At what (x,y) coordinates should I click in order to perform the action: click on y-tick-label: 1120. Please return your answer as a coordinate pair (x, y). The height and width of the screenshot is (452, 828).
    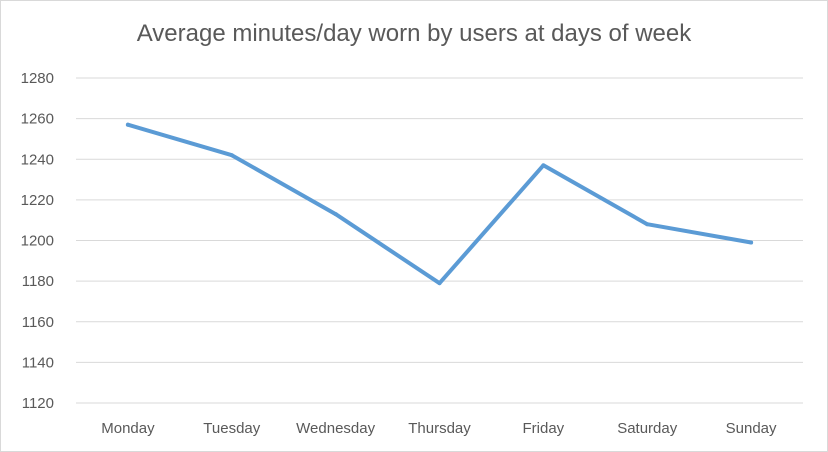
    Looking at the image, I should click on (38, 403).